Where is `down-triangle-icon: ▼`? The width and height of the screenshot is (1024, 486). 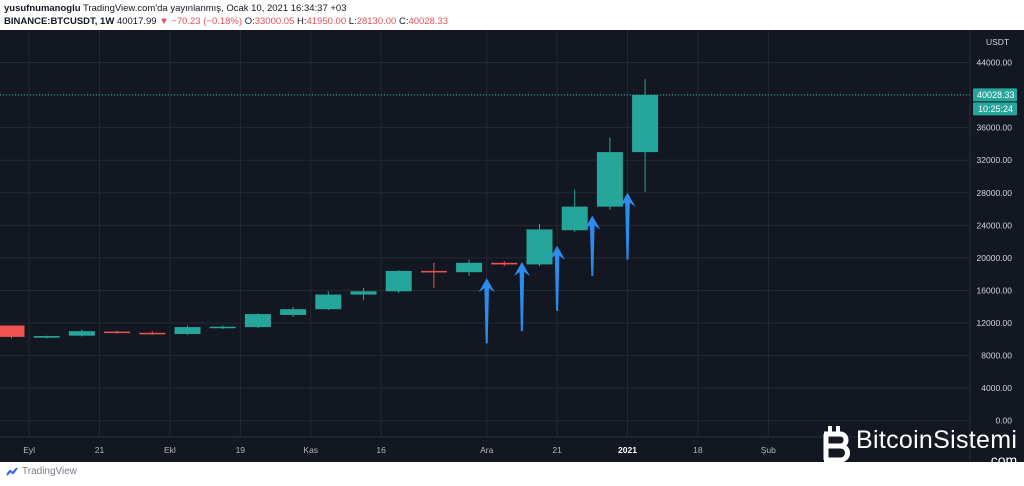 down-triangle-icon: ▼ is located at coordinates (164, 21).